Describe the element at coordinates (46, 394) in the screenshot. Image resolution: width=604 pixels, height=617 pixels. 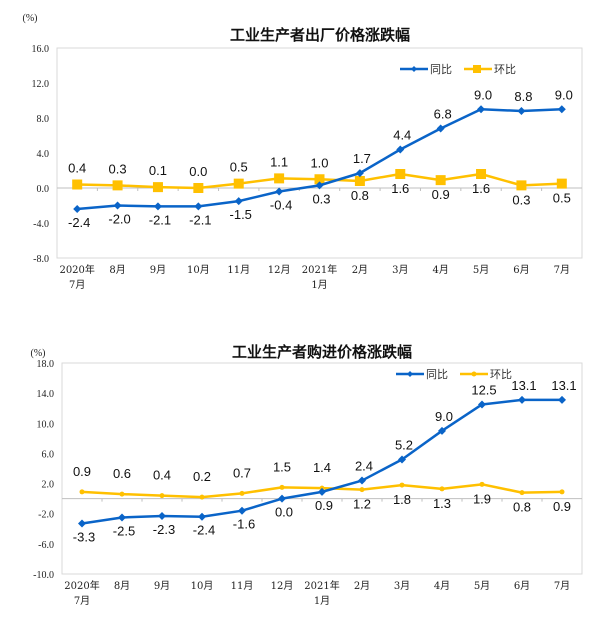
I see `y-tick-label: 14.0` at that location.